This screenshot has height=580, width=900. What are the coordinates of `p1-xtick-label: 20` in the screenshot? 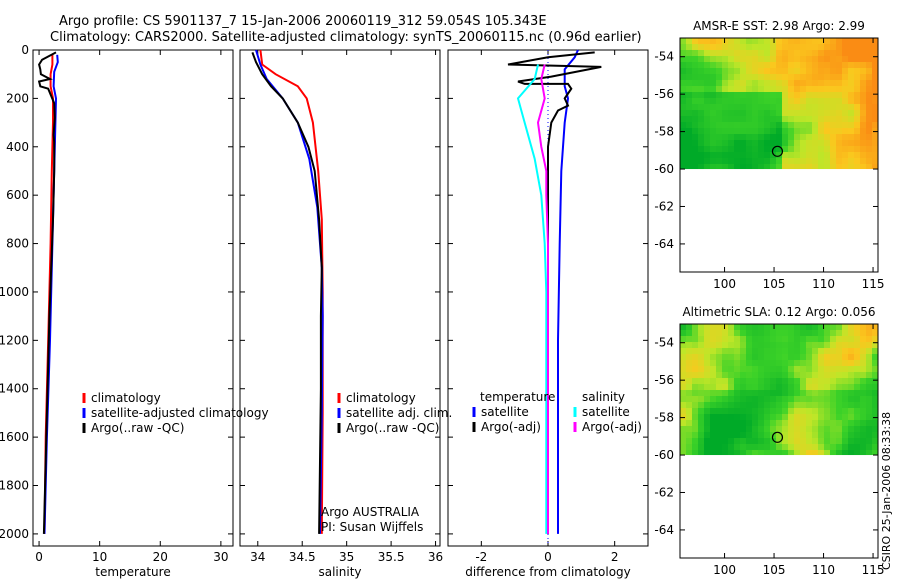 It's located at (160, 557).